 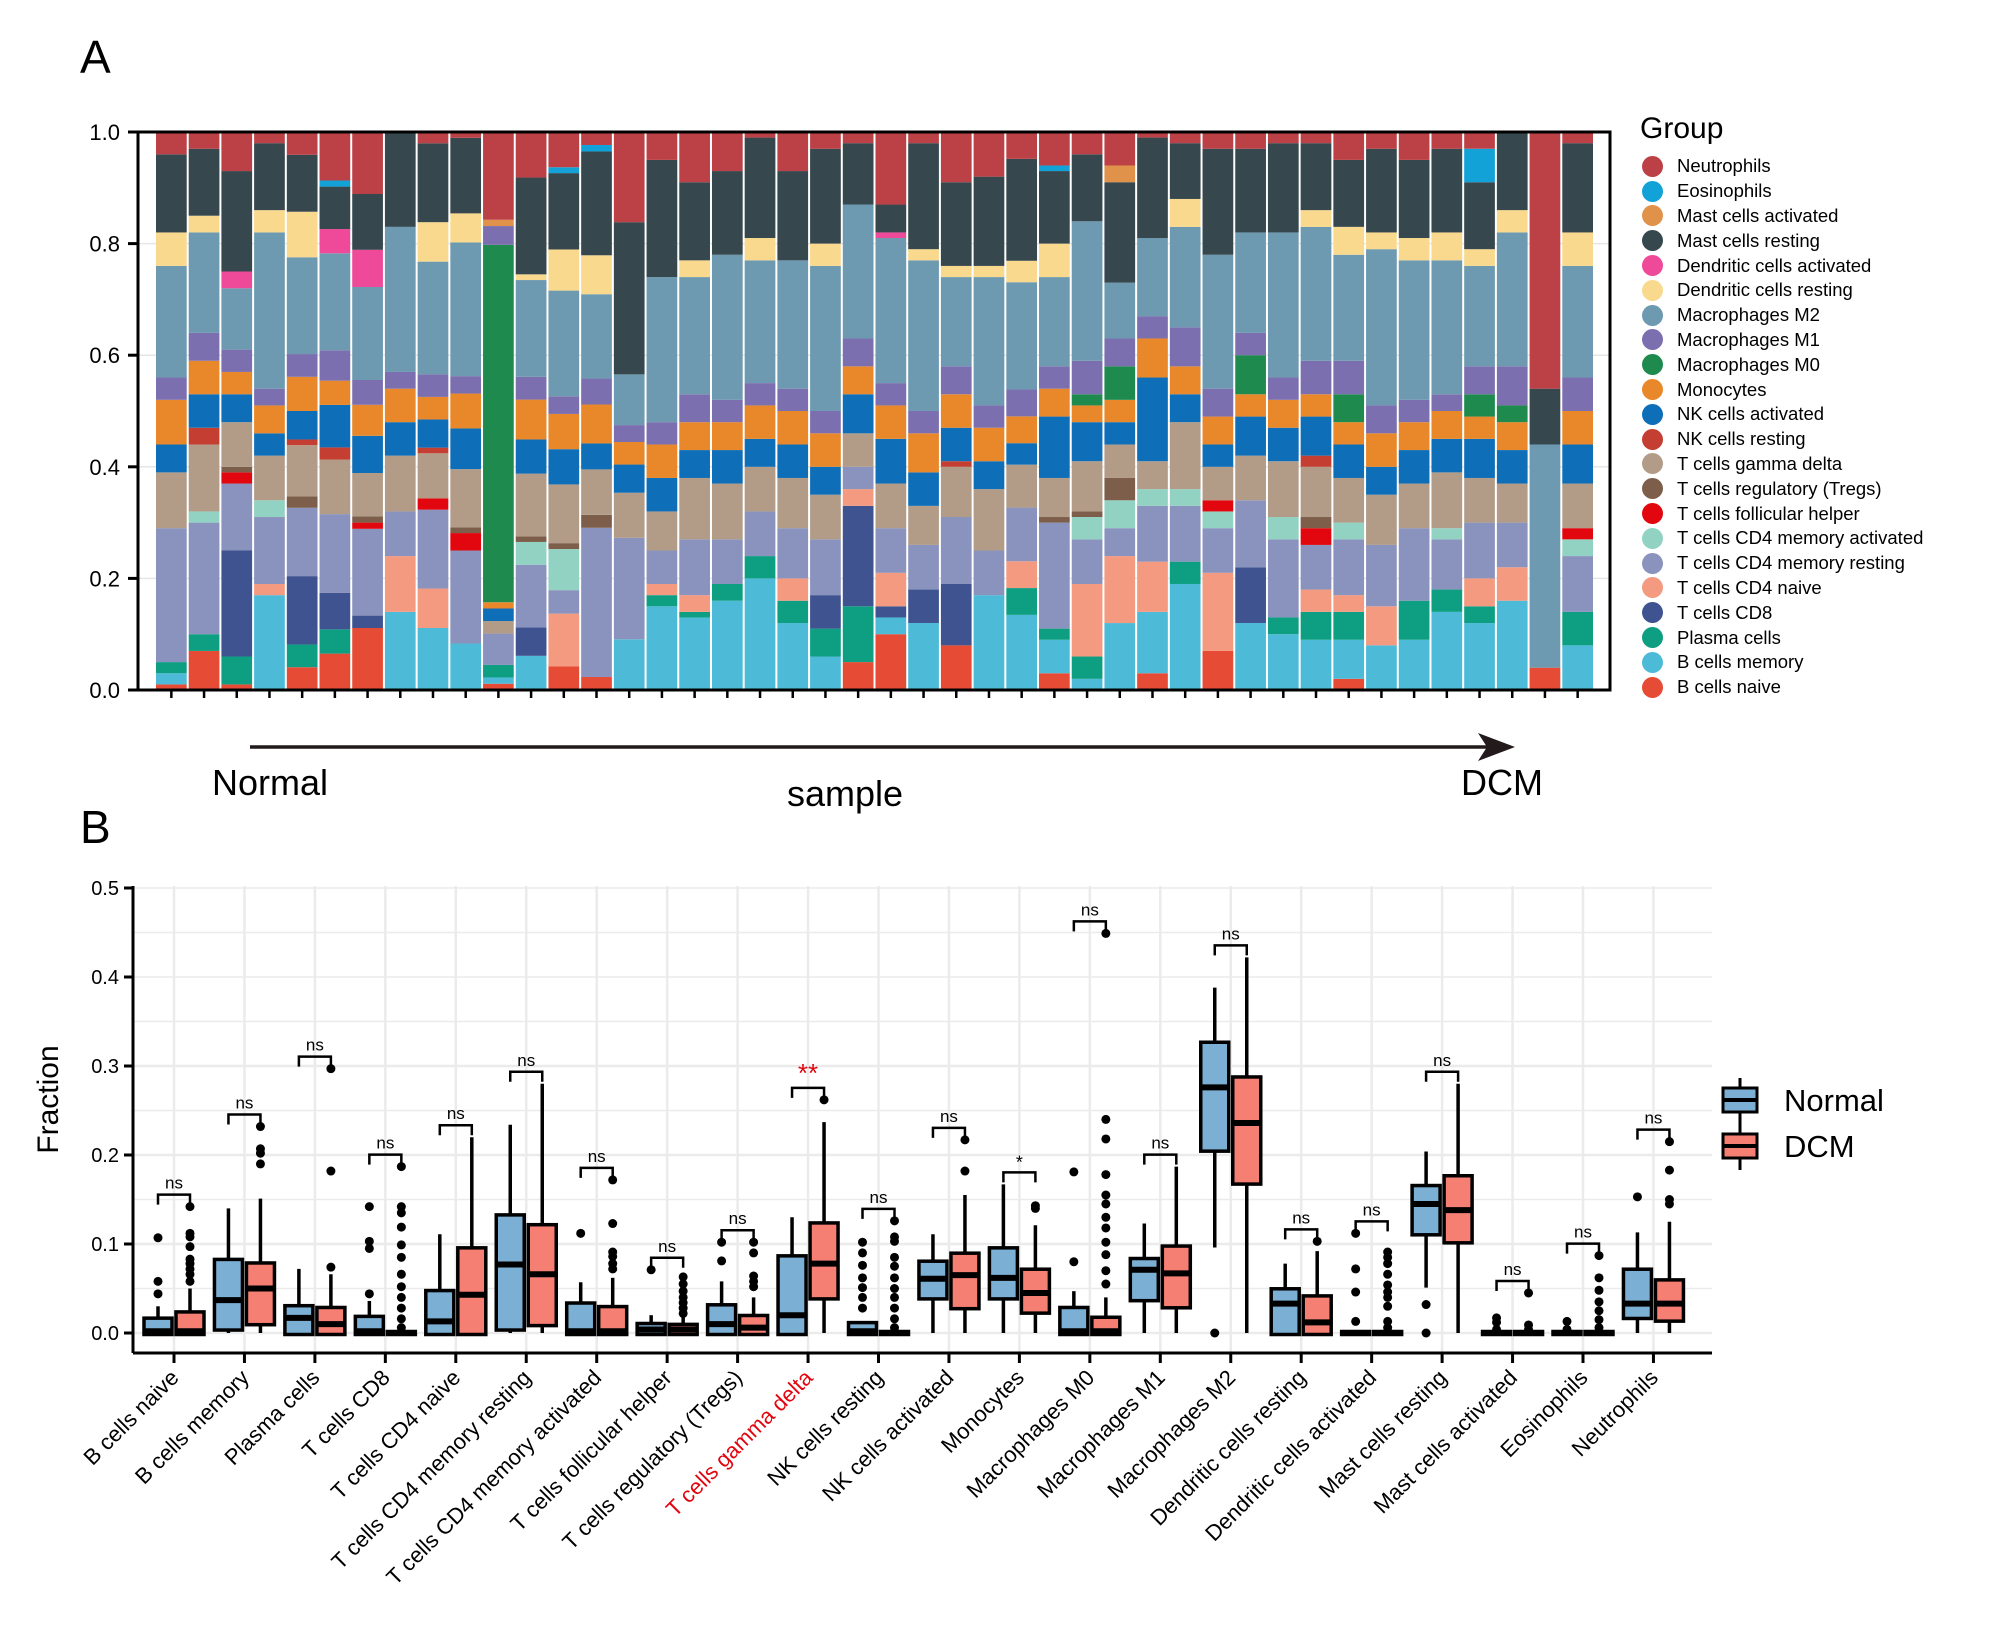 I want to click on legend-swatch-icon, so click(x=1652, y=166).